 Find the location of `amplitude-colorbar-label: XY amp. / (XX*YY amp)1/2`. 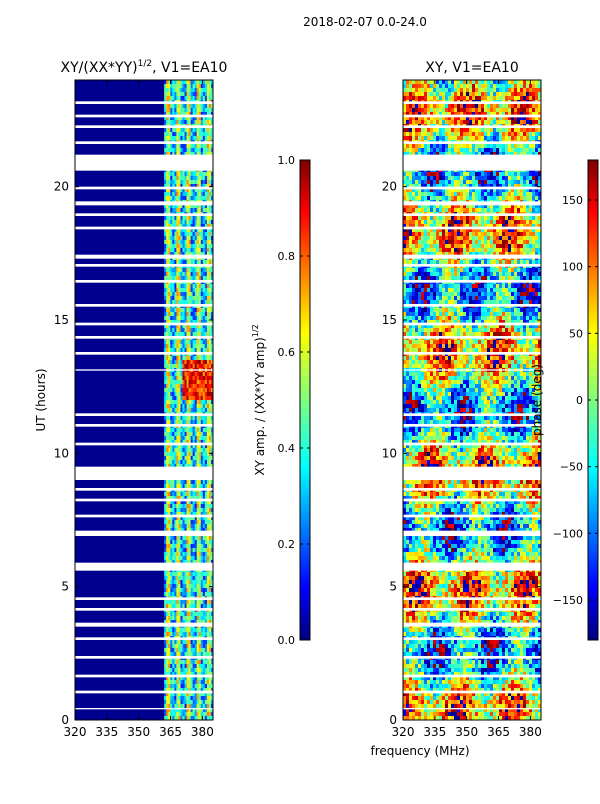

amplitude-colorbar-label: XY amp. / (XX*YY amp)1/2 is located at coordinates (259, 399).